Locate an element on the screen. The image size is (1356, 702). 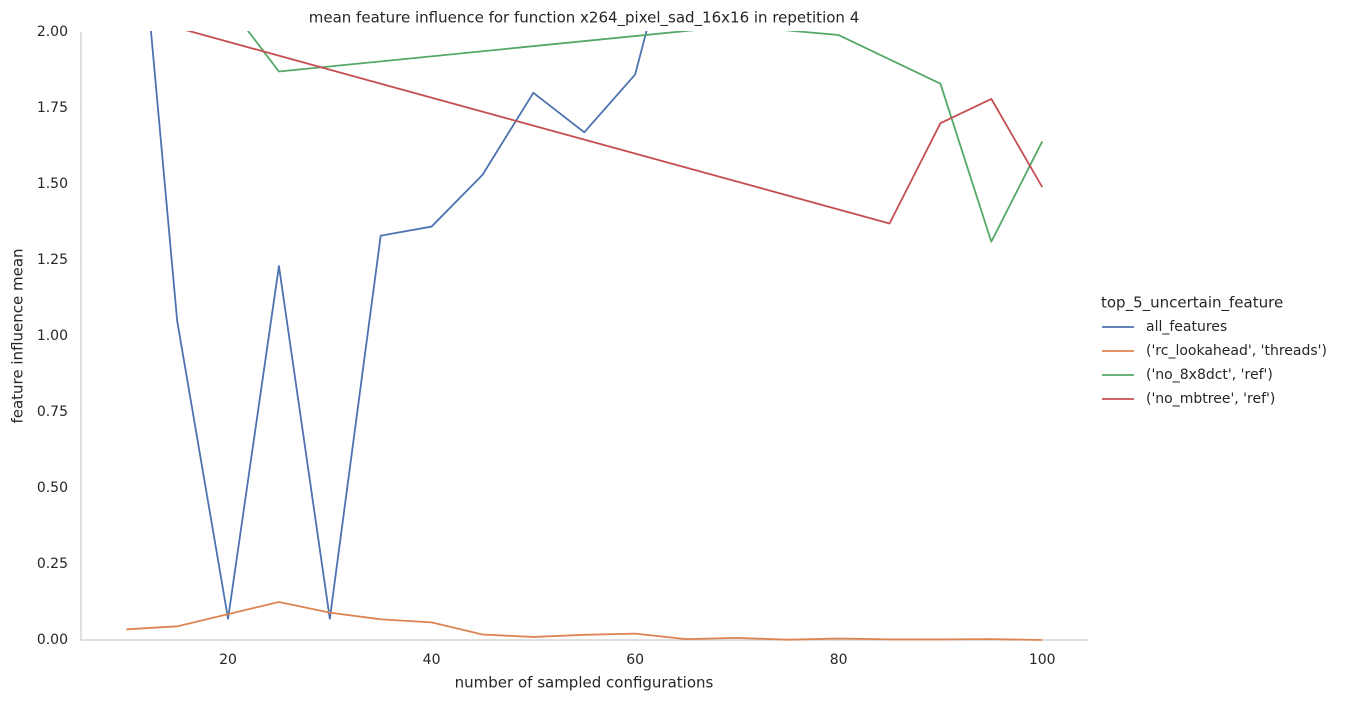
legend-title: top_5_uncertain_feature is located at coordinates (1192, 303).